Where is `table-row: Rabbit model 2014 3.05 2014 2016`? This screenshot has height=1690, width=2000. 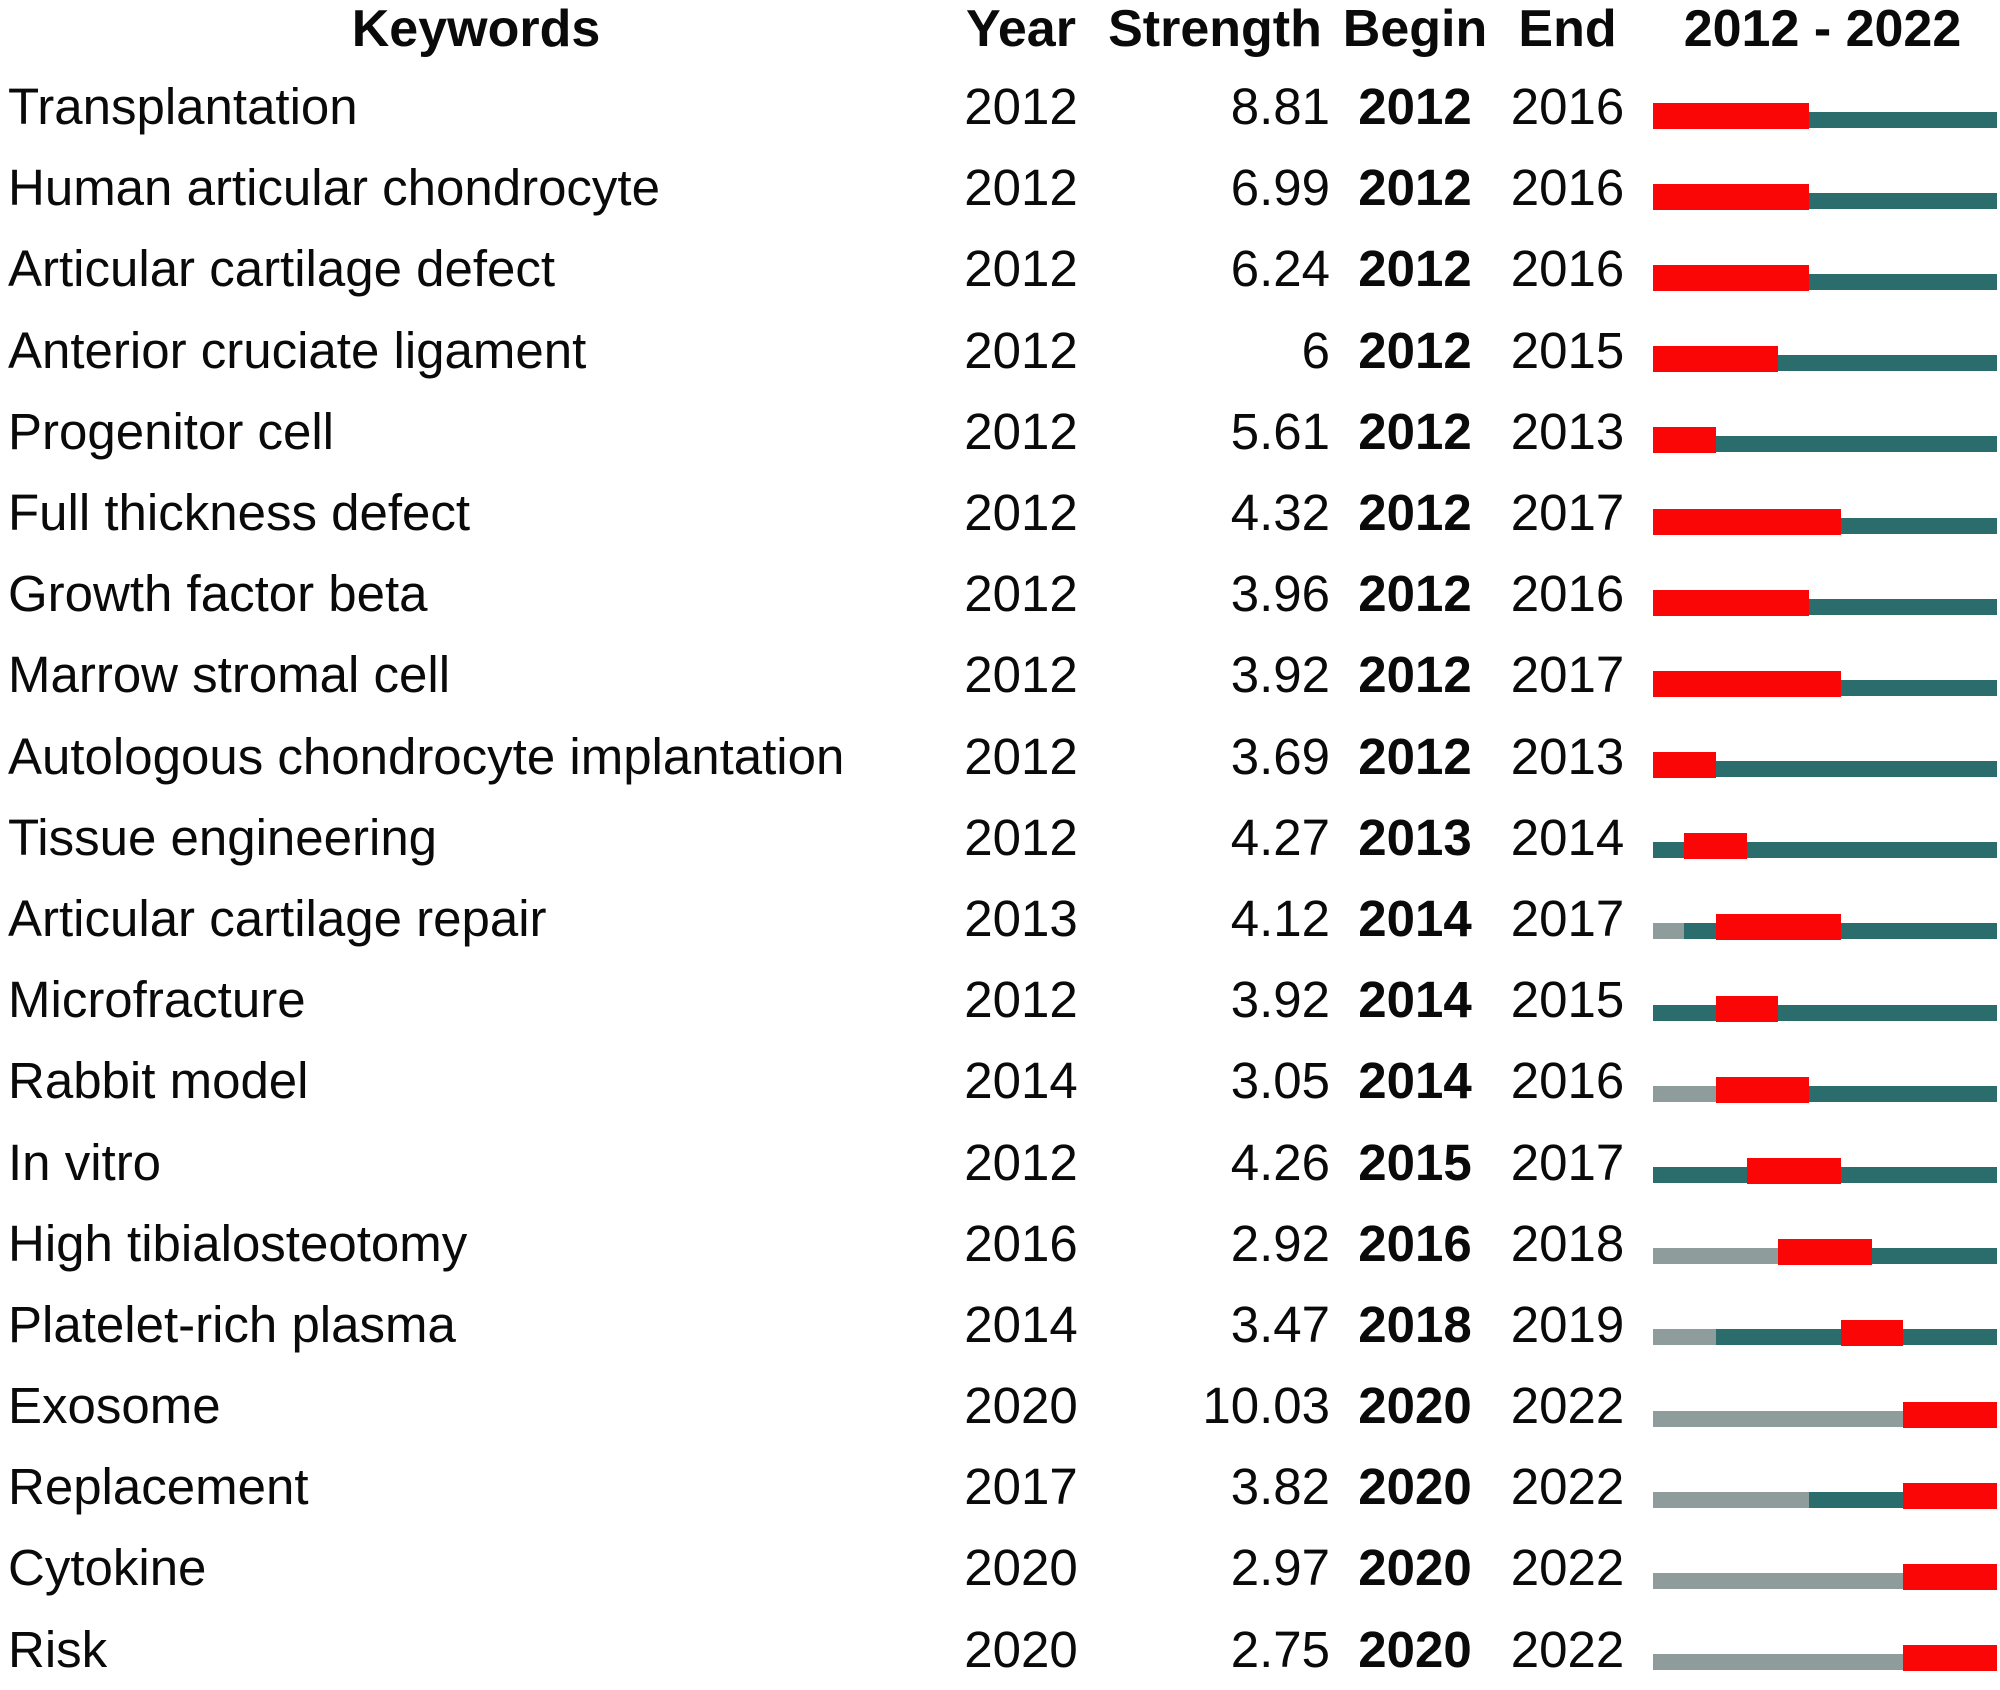 table-row: Rabbit model 2014 3.05 2014 2016 is located at coordinates (1000, 1080).